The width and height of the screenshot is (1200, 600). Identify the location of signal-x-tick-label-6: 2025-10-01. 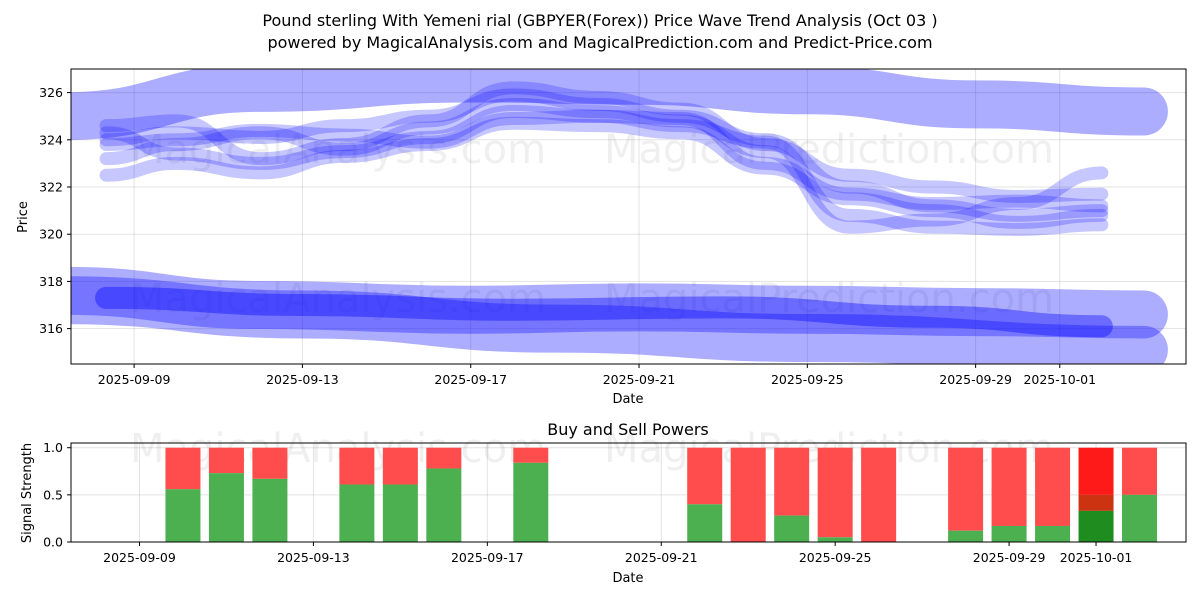
(1096, 557).